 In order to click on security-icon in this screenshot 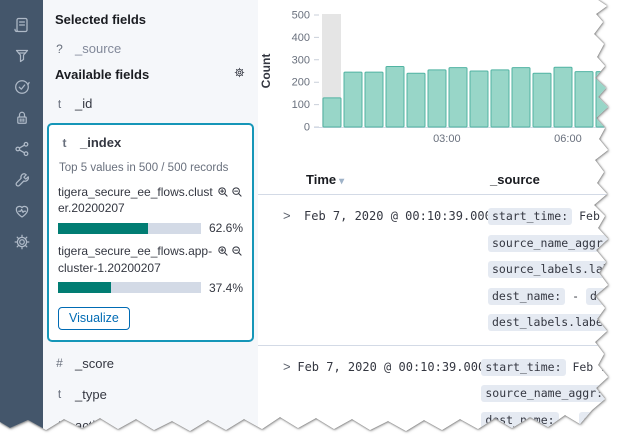, I will do `click(22, 117)`.